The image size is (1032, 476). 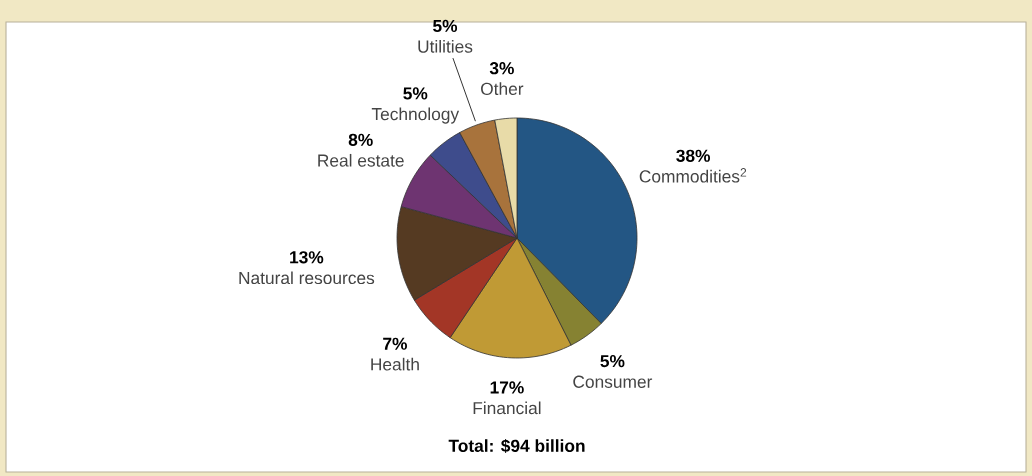 What do you see at coordinates (502, 89) in the screenshot?
I see `slice-label: Other` at bounding box center [502, 89].